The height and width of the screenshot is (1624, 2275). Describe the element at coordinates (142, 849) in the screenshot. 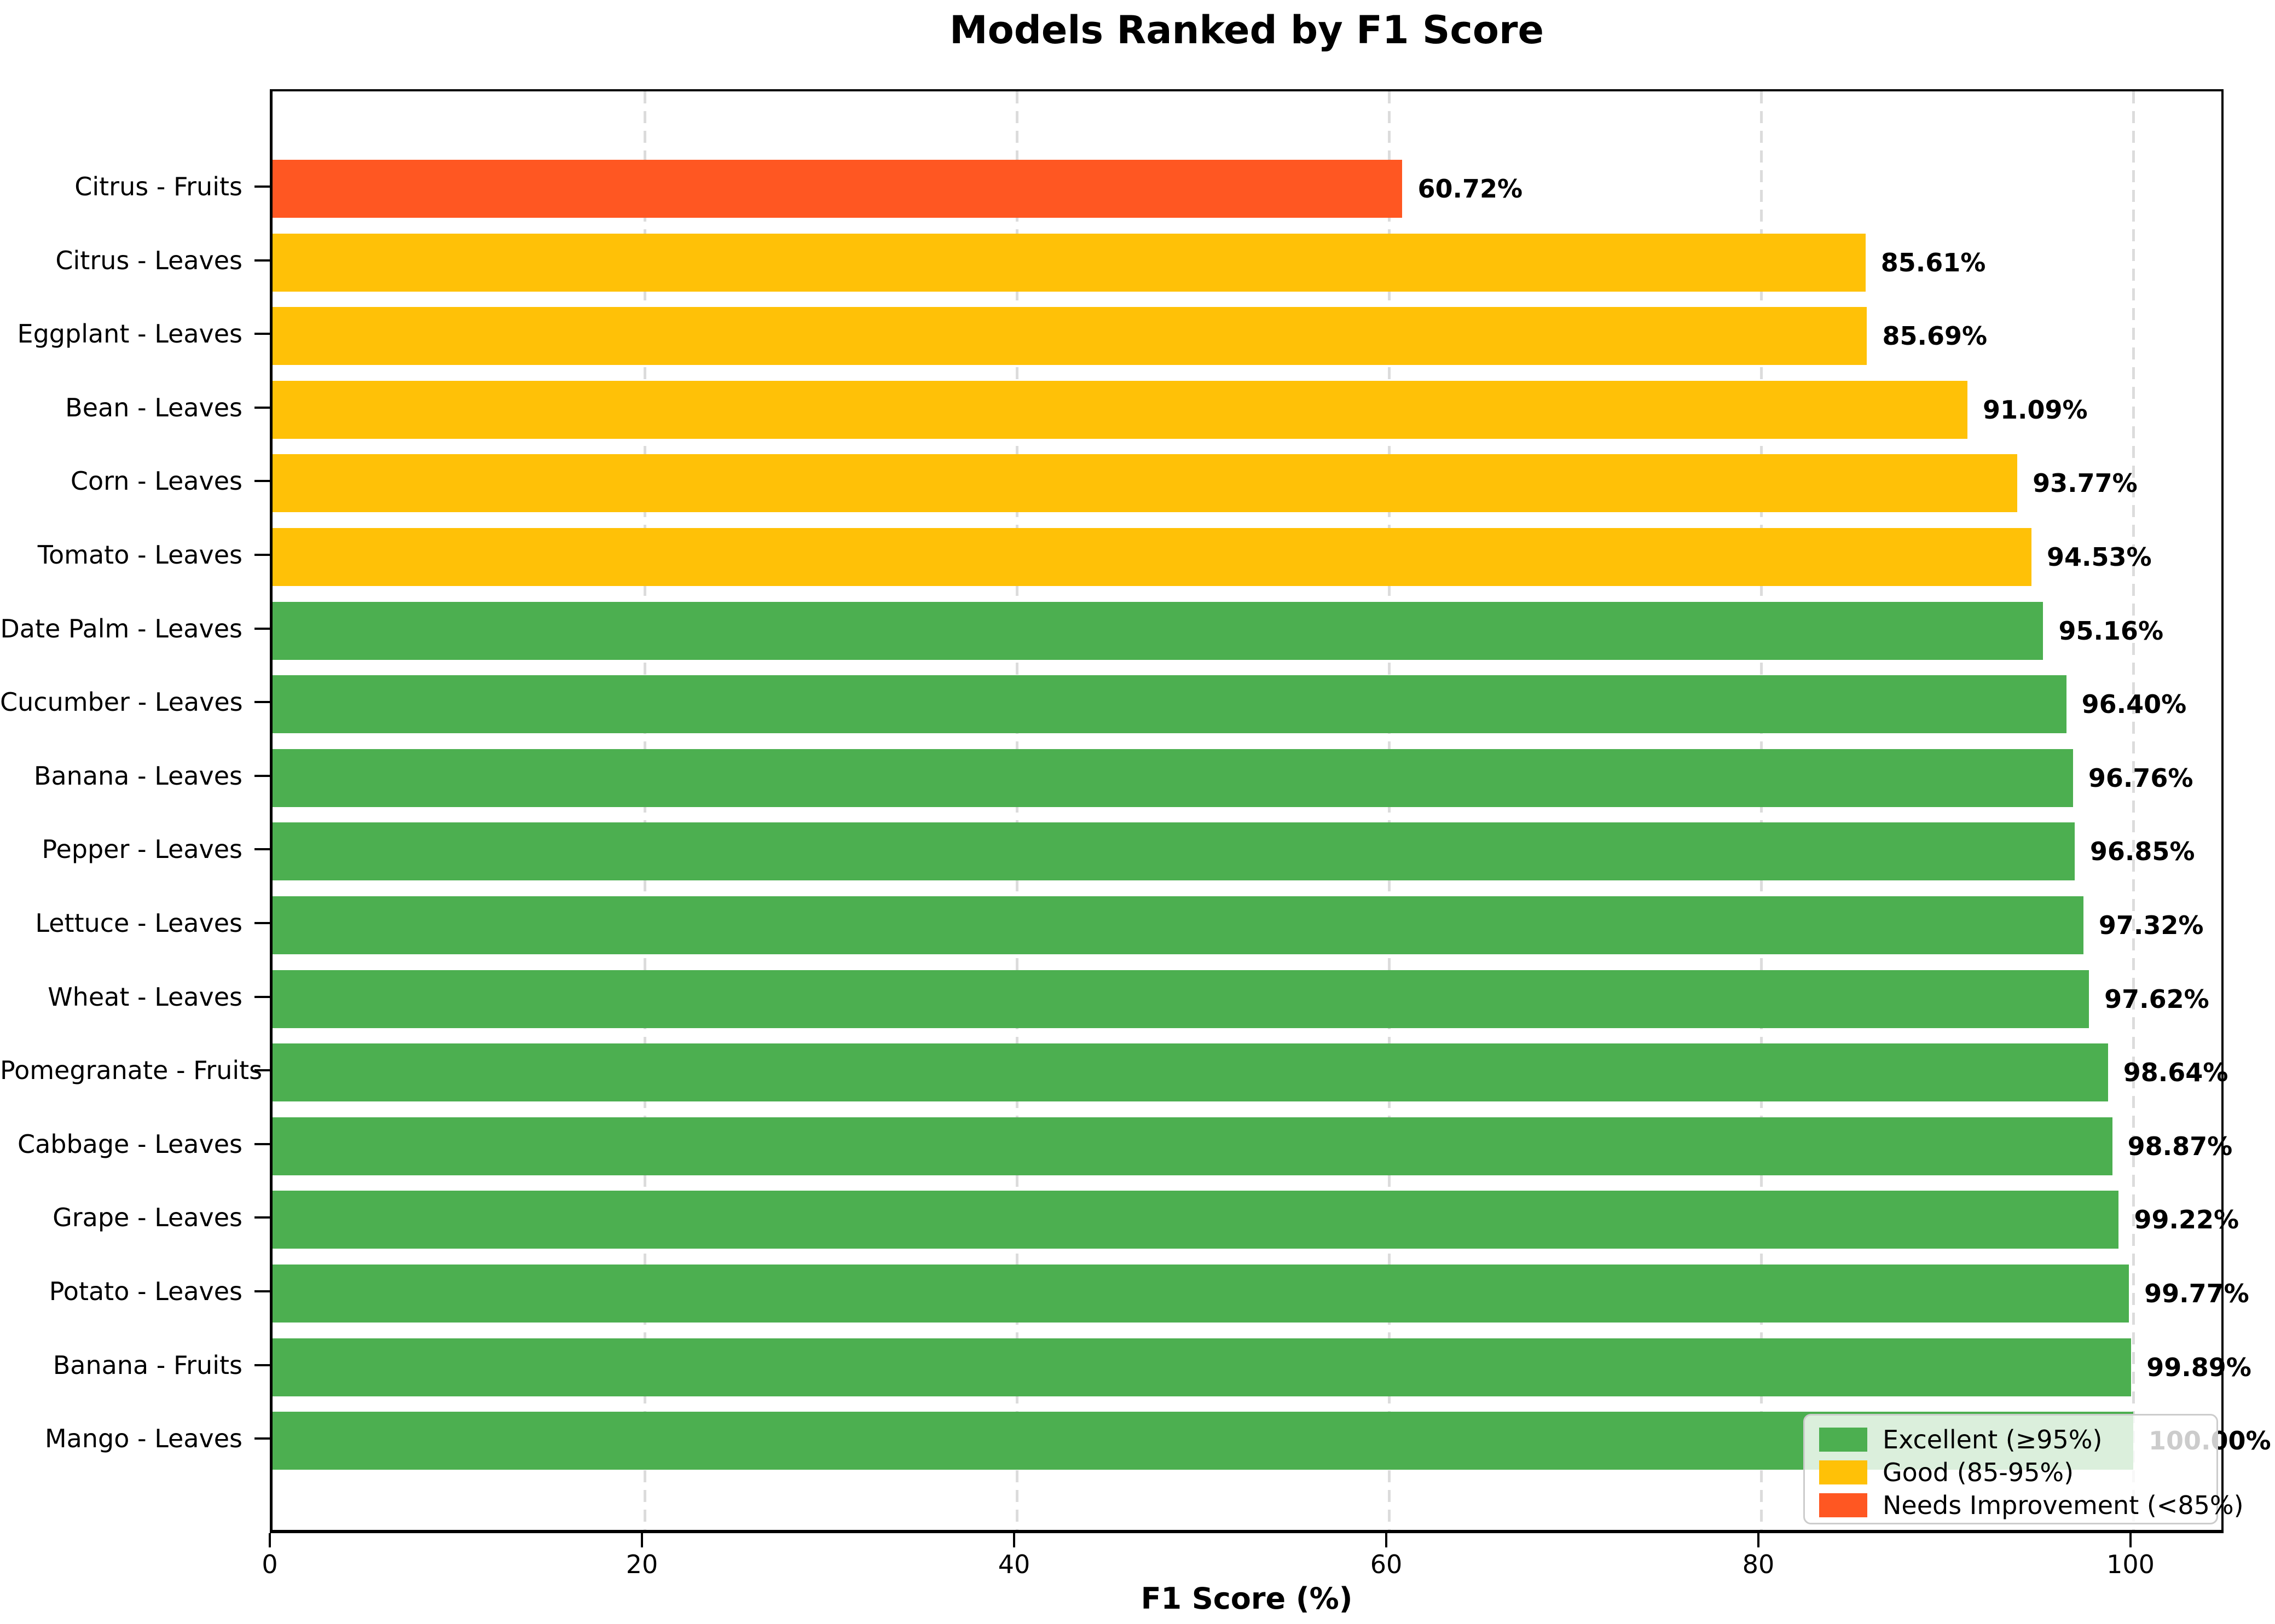

I see `y-tick-label: Pepper - Leaves` at that location.